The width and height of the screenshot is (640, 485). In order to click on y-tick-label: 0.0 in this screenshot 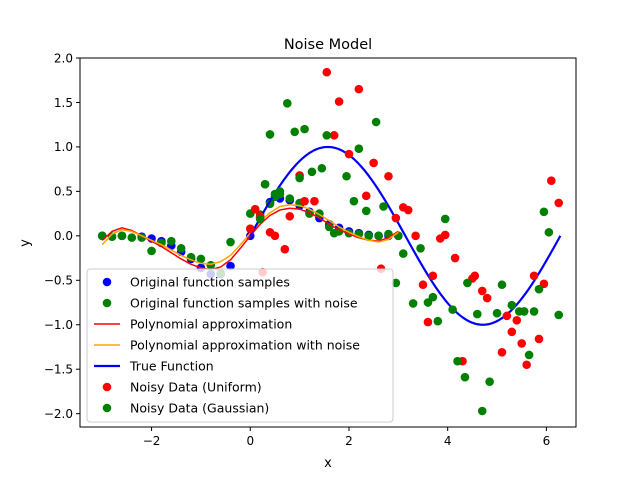, I will do `click(63, 236)`.